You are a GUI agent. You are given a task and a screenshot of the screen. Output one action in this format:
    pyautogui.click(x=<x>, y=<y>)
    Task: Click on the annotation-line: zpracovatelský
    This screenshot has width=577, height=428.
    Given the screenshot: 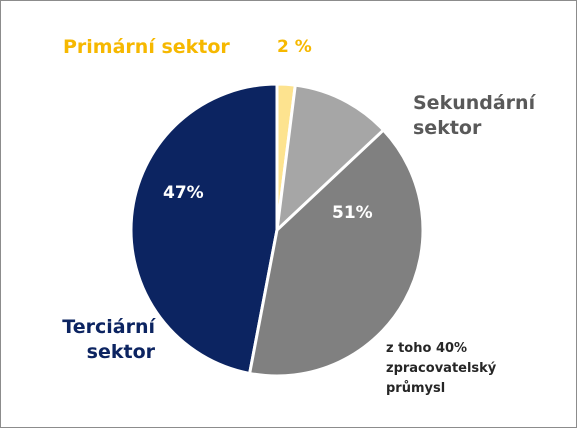 What is the action you would take?
    pyautogui.click(x=441, y=368)
    